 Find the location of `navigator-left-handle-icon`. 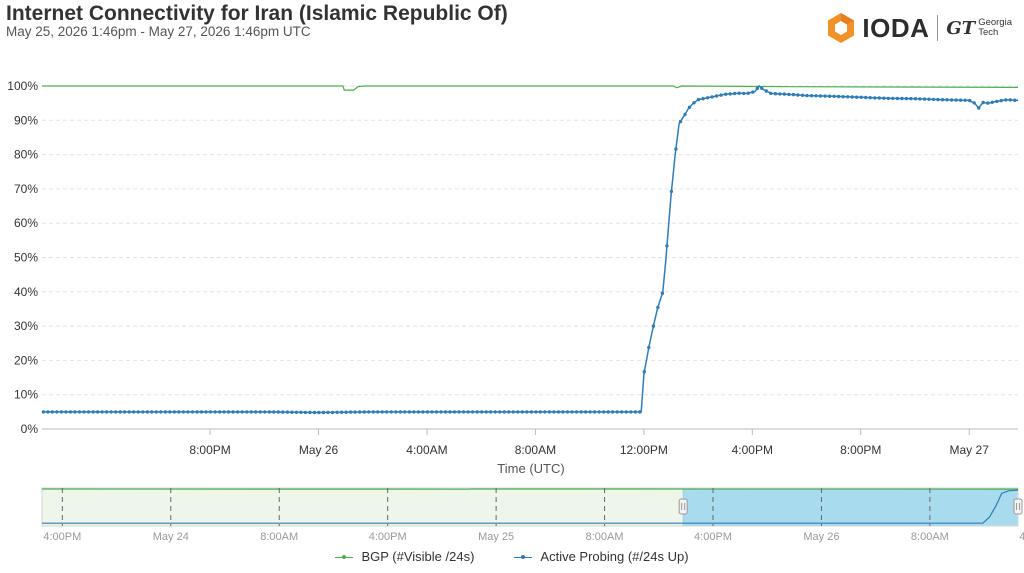

navigator-left-handle-icon is located at coordinates (683, 506).